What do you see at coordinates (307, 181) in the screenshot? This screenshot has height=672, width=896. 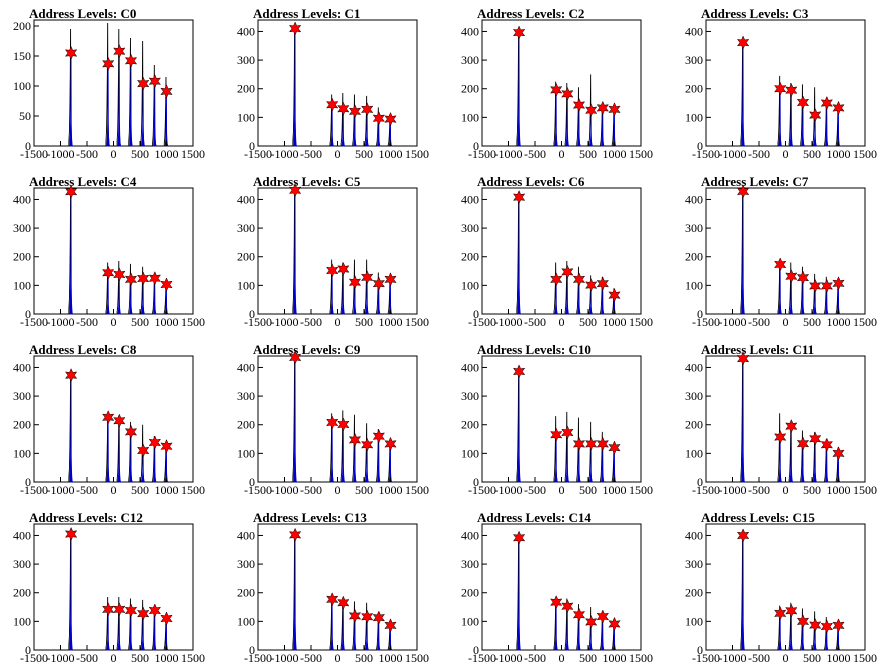 I see `panel-title: Address Levels: C5` at bounding box center [307, 181].